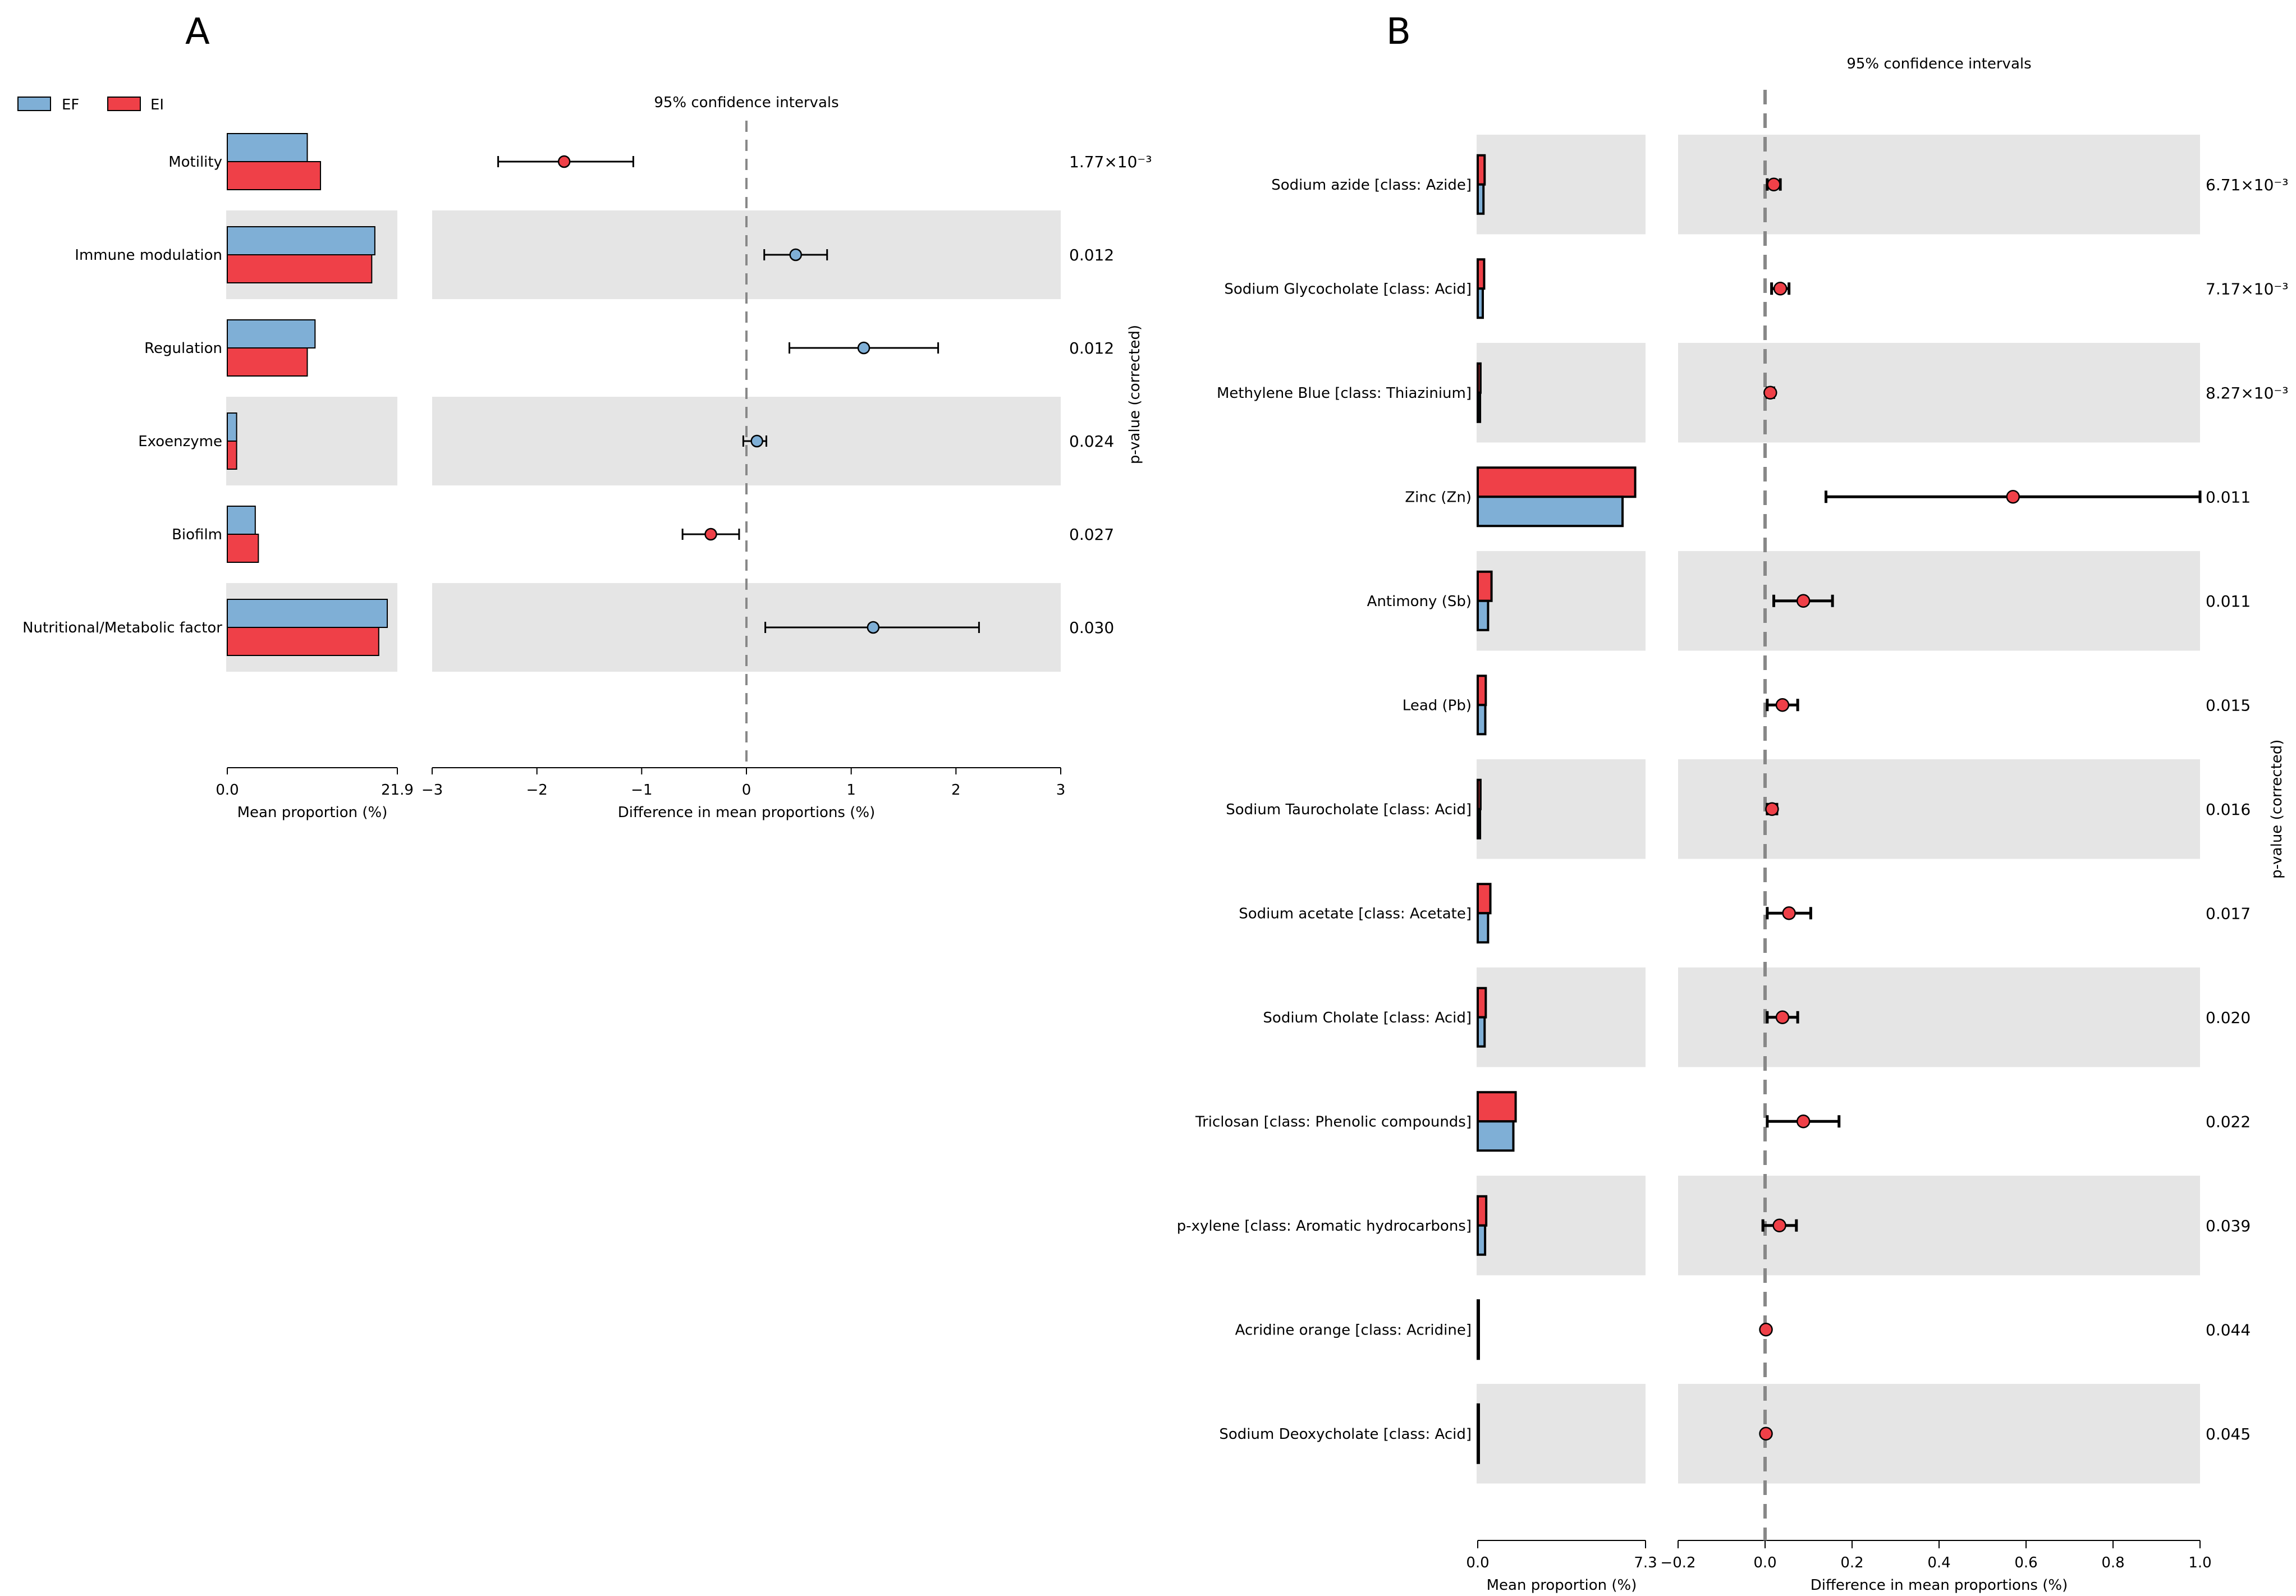  What do you see at coordinates (747, 791) in the screenshot?
I see `ci-axis-tick-label: 0` at bounding box center [747, 791].